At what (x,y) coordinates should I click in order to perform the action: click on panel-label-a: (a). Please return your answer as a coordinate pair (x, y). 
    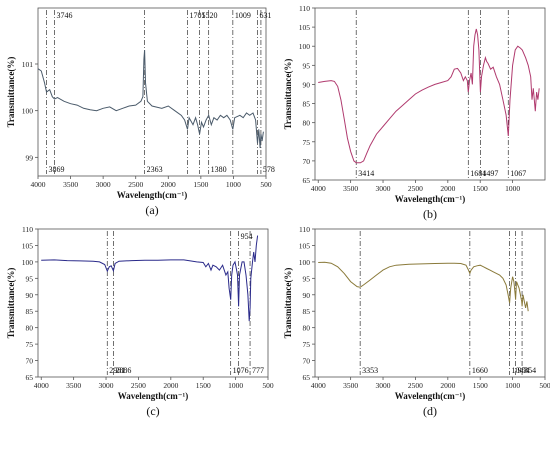
    Looking at the image, I should click on (151, 210).